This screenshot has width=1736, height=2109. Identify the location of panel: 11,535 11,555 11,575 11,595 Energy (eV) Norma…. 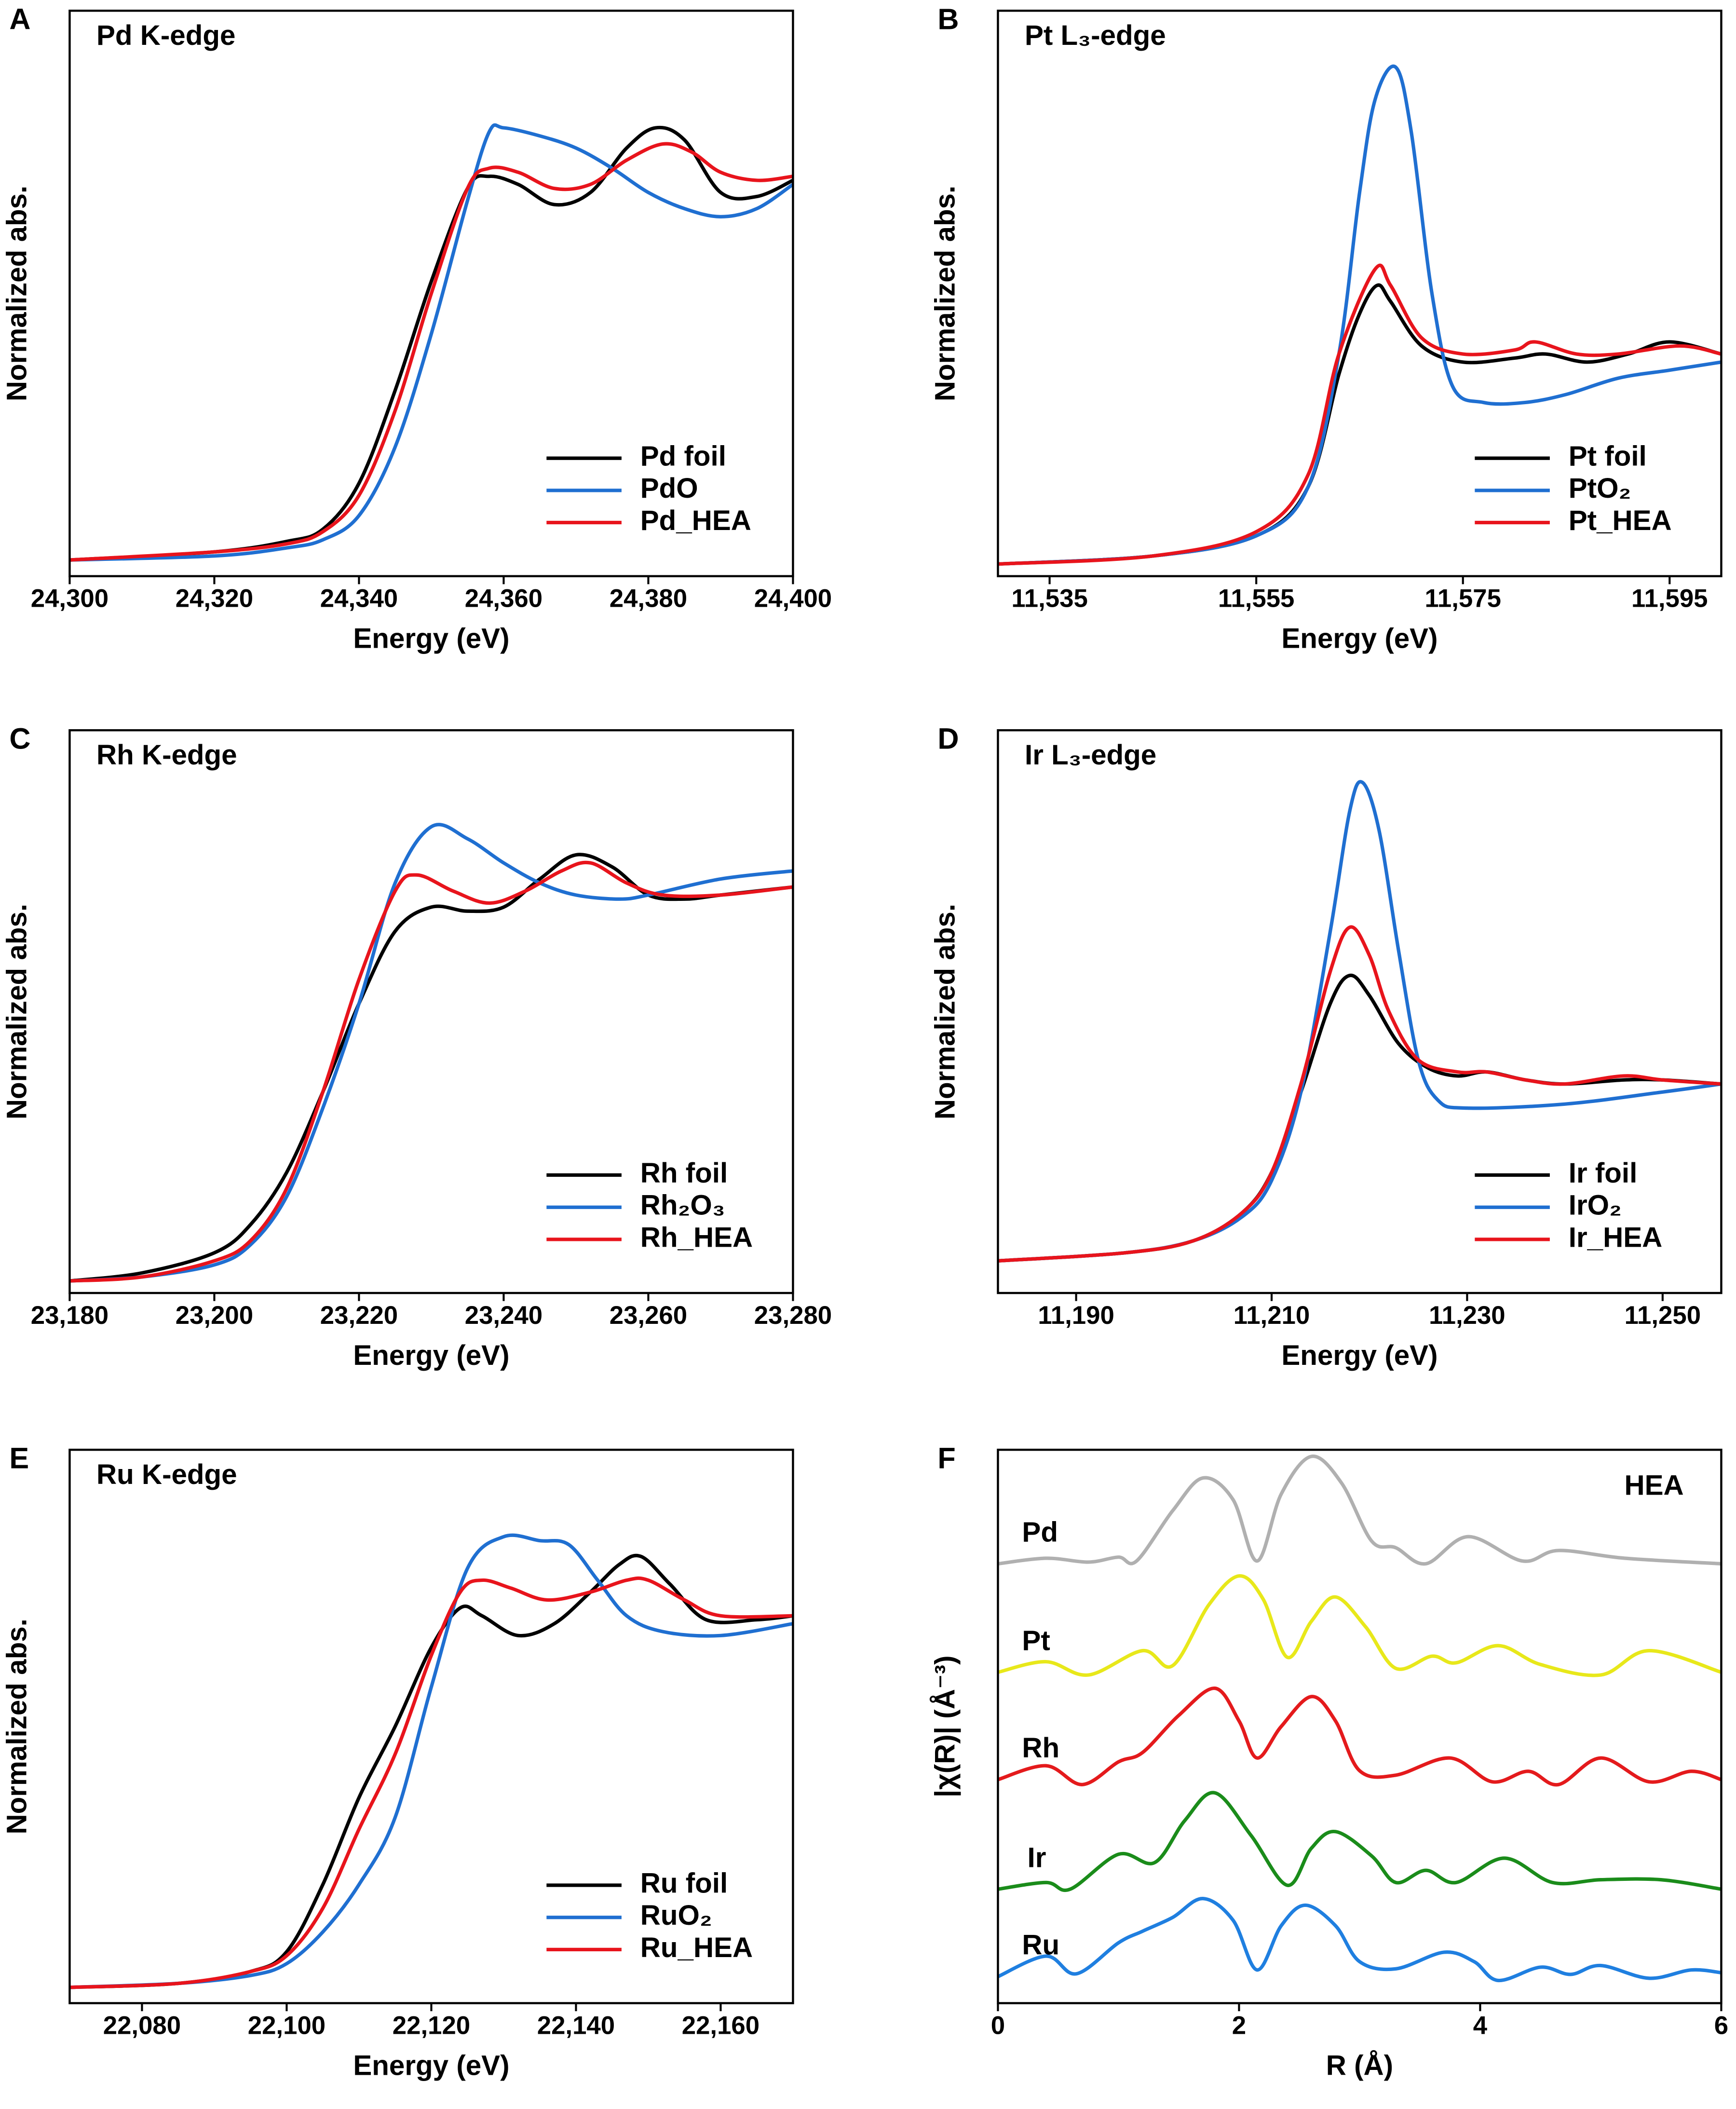
(1325, 328).